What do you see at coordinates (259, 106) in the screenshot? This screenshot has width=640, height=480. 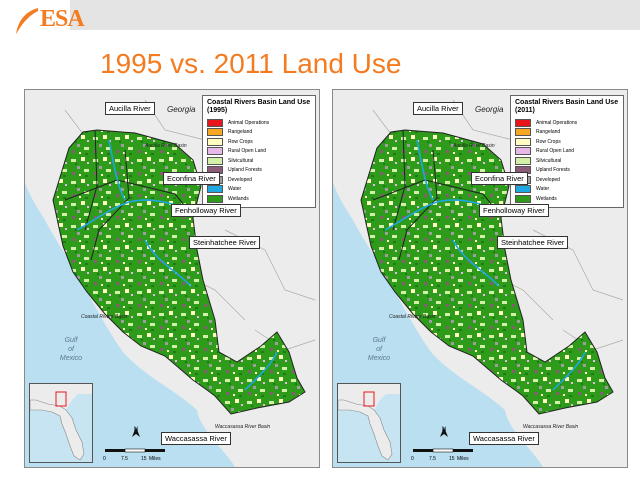 I see `legend-title: Coastal Rivers Basin Land Use (1995)` at bounding box center [259, 106].